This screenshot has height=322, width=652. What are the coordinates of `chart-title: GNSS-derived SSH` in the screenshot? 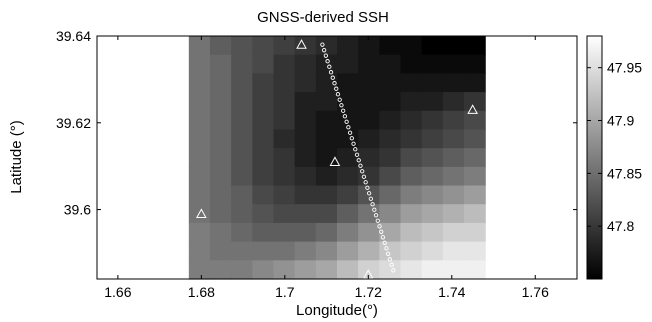 It's located at (323, 17).